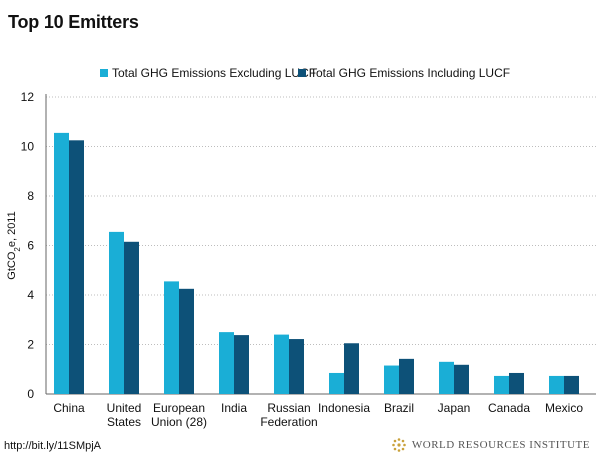  What do you see at coordinates (30, 246) in the screenshot?
I see `y-tick-label: 6` at bounding box center [30, 246].